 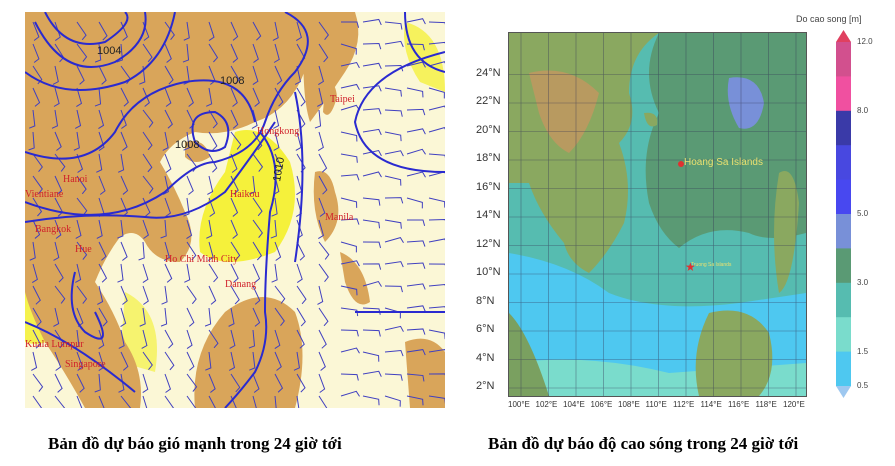 I want to click on colorbar-tick-label: 12.0, so click(x=865, y=41).